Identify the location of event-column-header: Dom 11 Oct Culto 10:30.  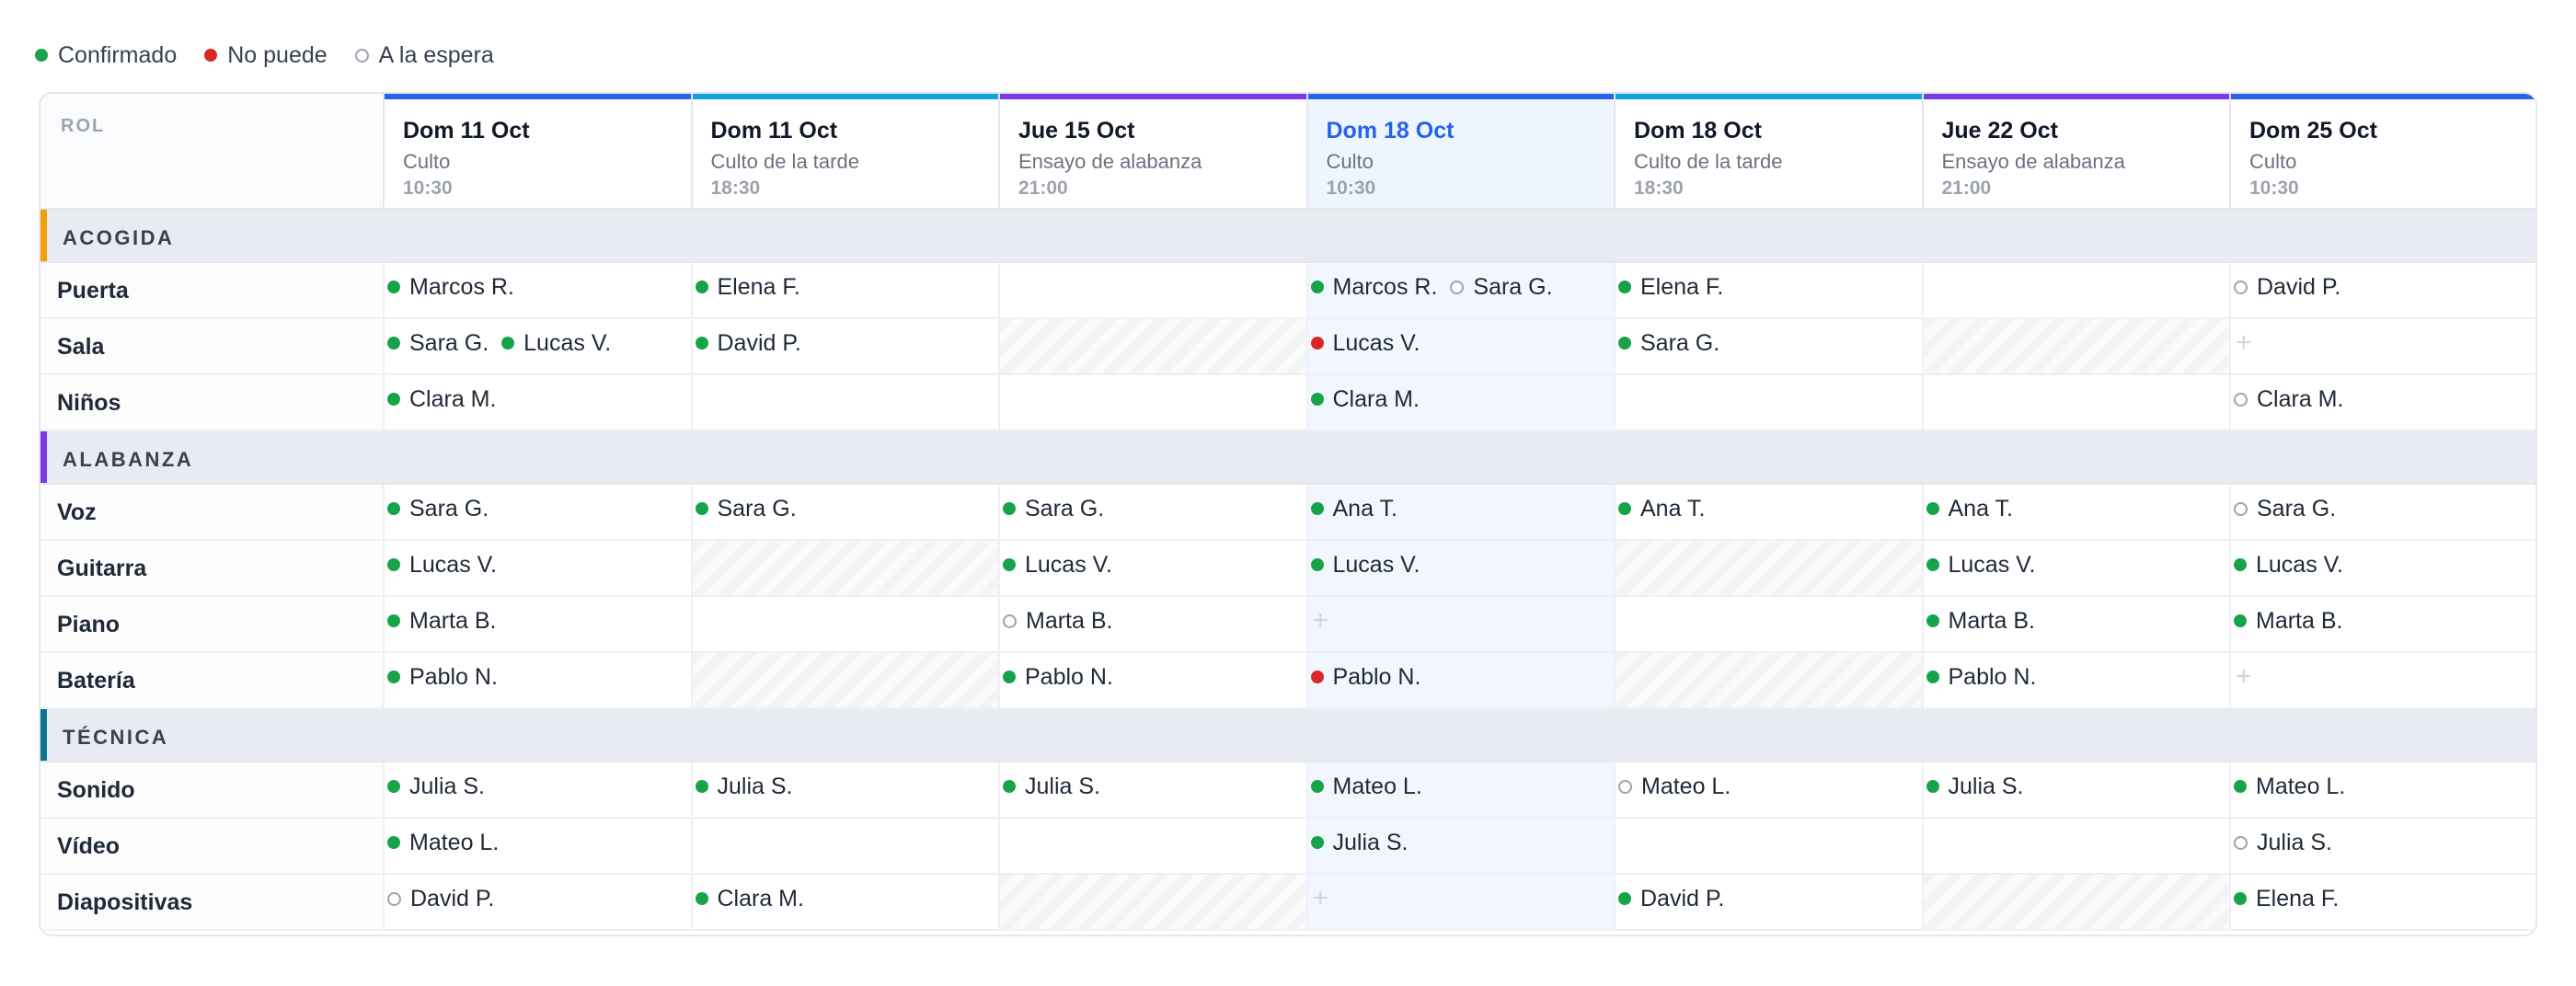
(537, 151).